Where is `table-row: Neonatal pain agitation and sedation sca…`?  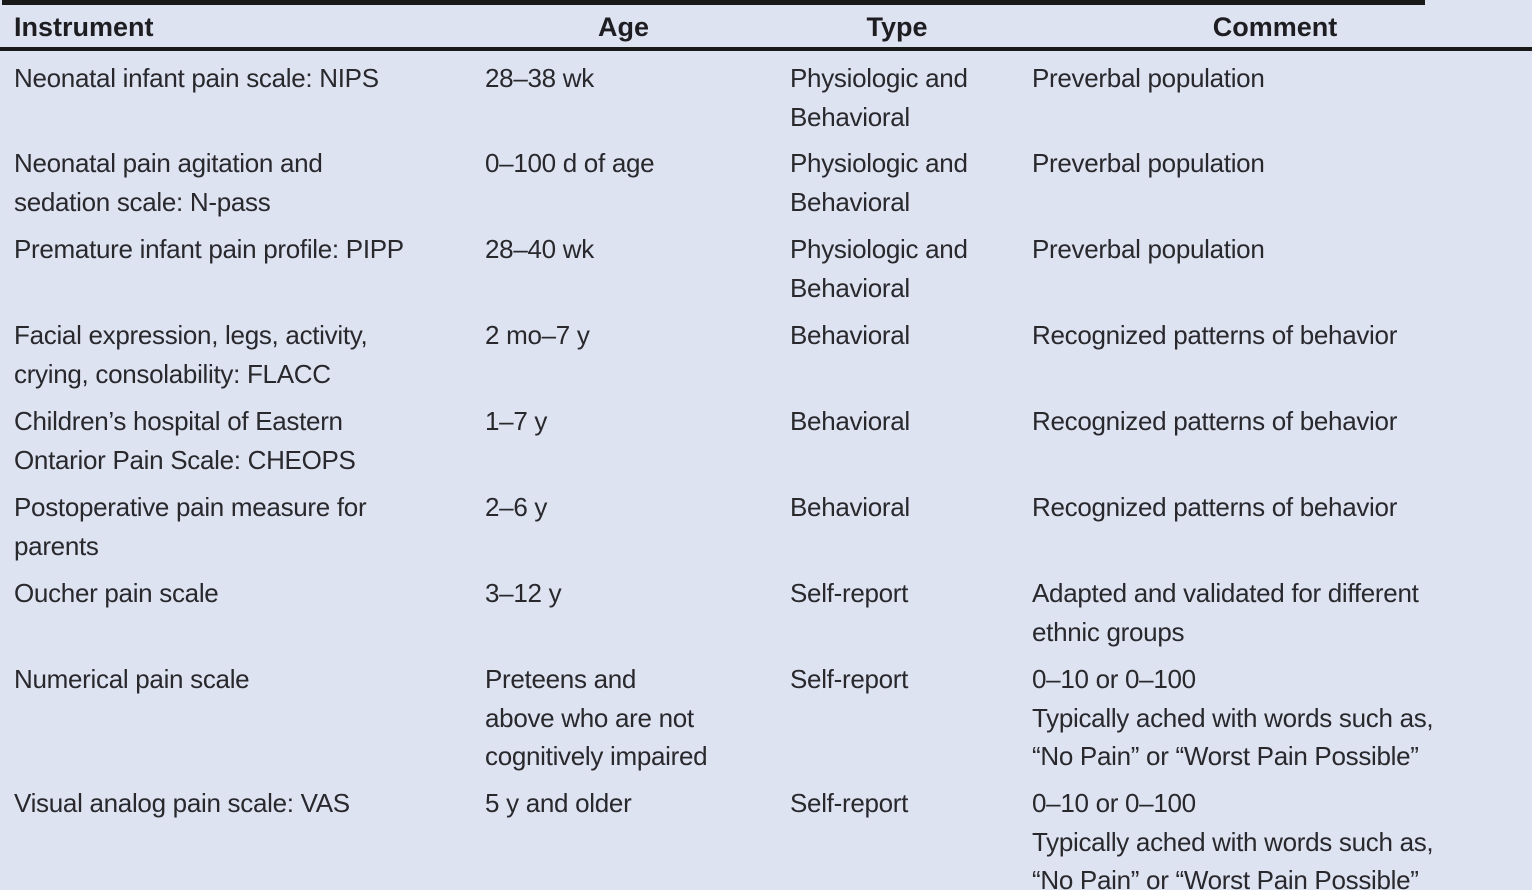 table-row: Neonatal pain agitation and sedation sca… is located at coordinates (766, 179).